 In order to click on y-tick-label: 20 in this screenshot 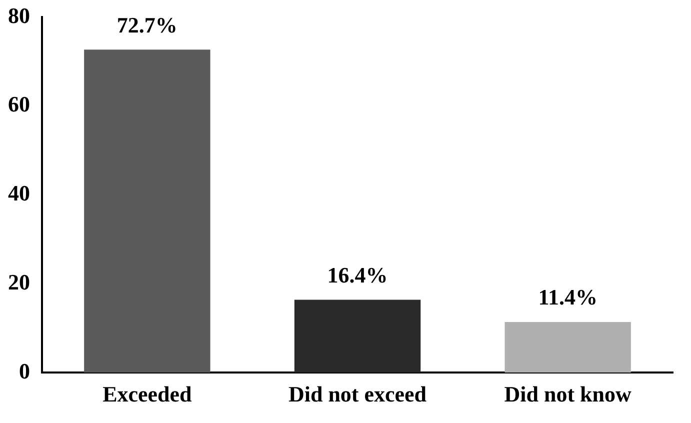, I will do `click(19, 281)`.